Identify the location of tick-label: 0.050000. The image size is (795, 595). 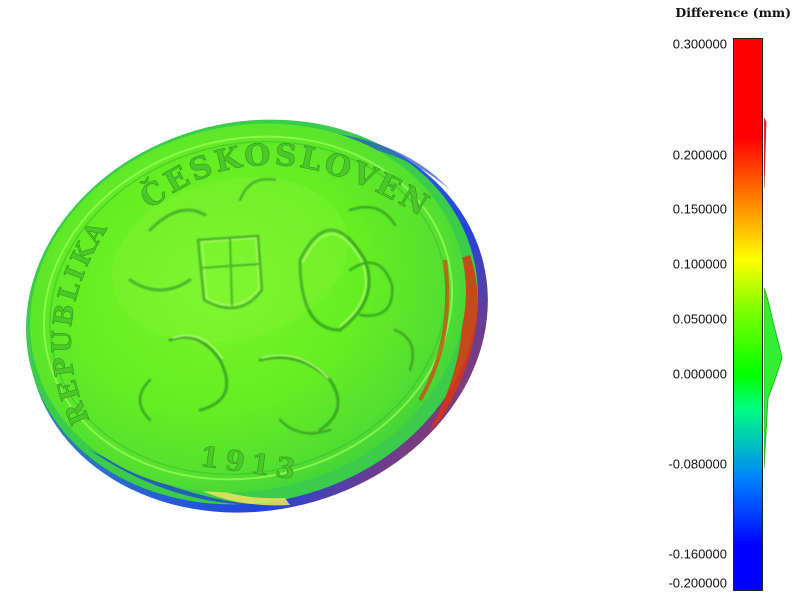
(699, 319).